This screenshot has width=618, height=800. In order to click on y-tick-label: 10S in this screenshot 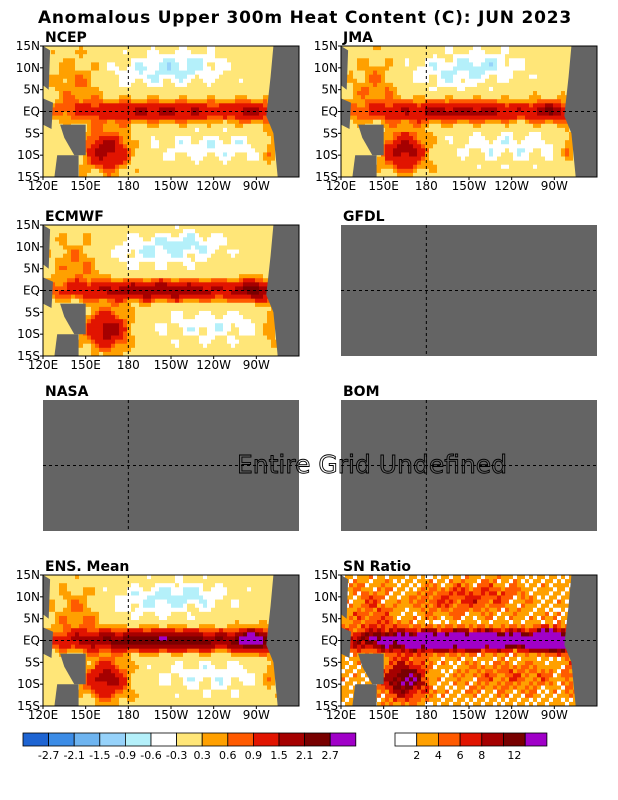, I will do `click(28, 155)`.